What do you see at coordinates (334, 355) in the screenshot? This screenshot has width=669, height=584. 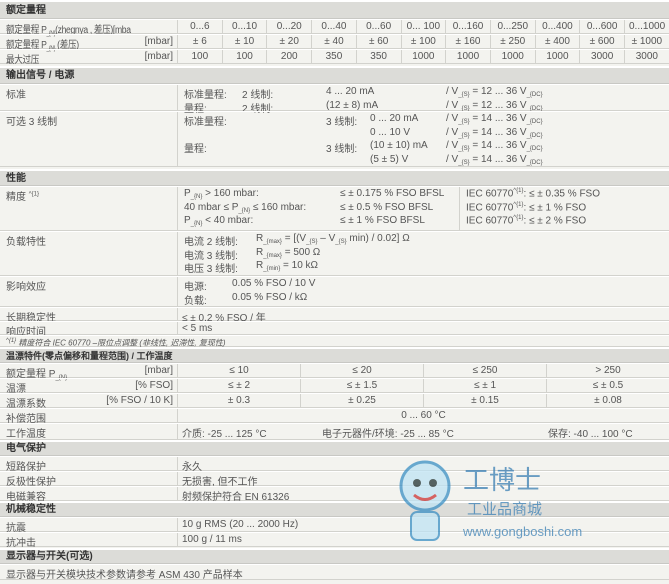 I see `section-thermal: 温漂特件(零点偏移和量程范围) / 工作温度` at bounding box center [334, 355].